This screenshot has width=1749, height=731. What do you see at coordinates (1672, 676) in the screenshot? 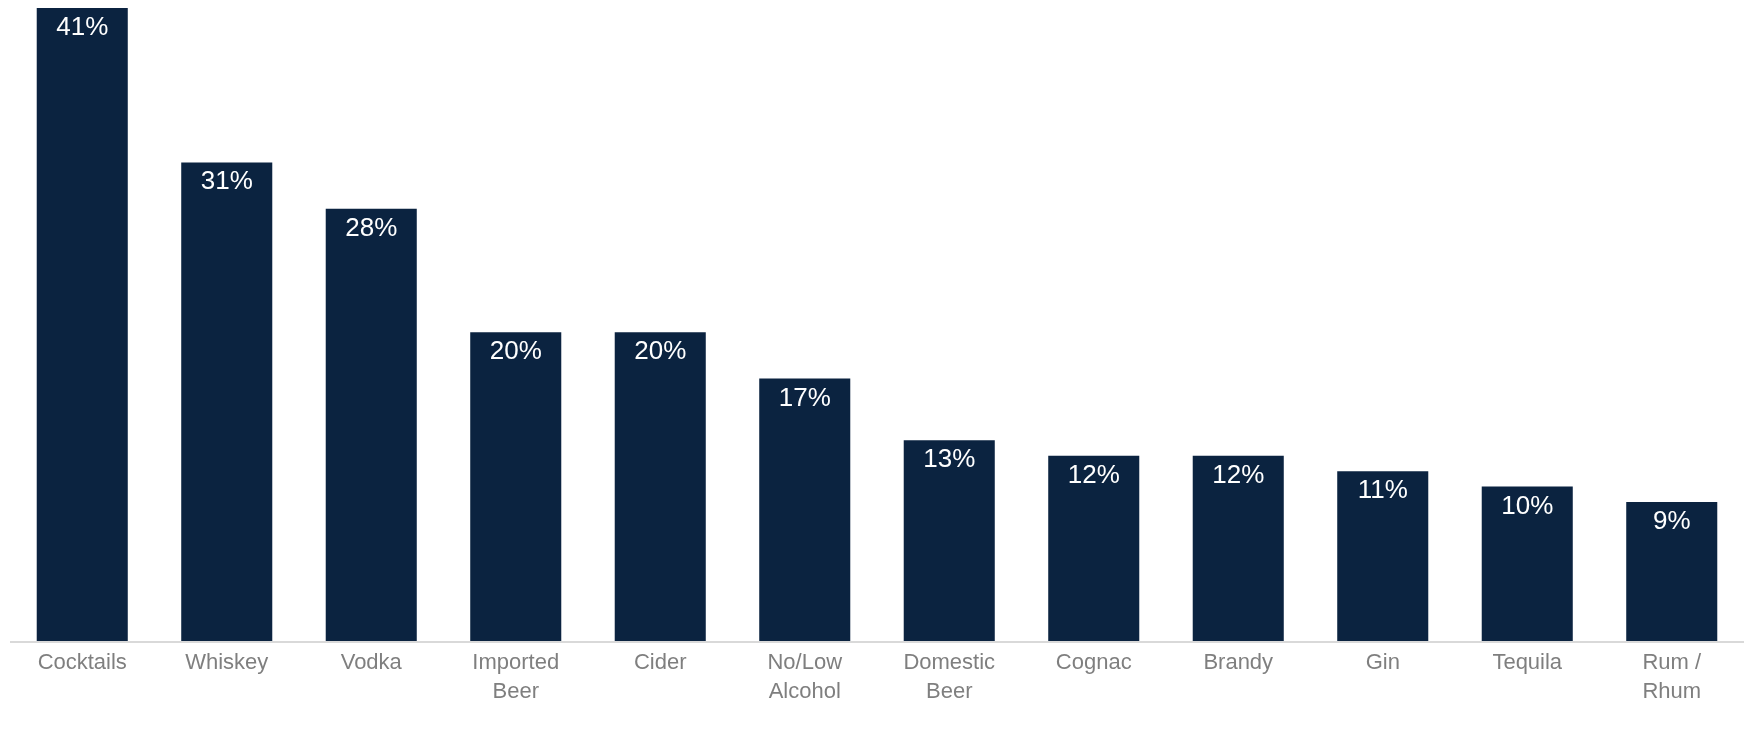
I see `x-tick-label: Rum / Rhum` at bounding box center [1672, 676].